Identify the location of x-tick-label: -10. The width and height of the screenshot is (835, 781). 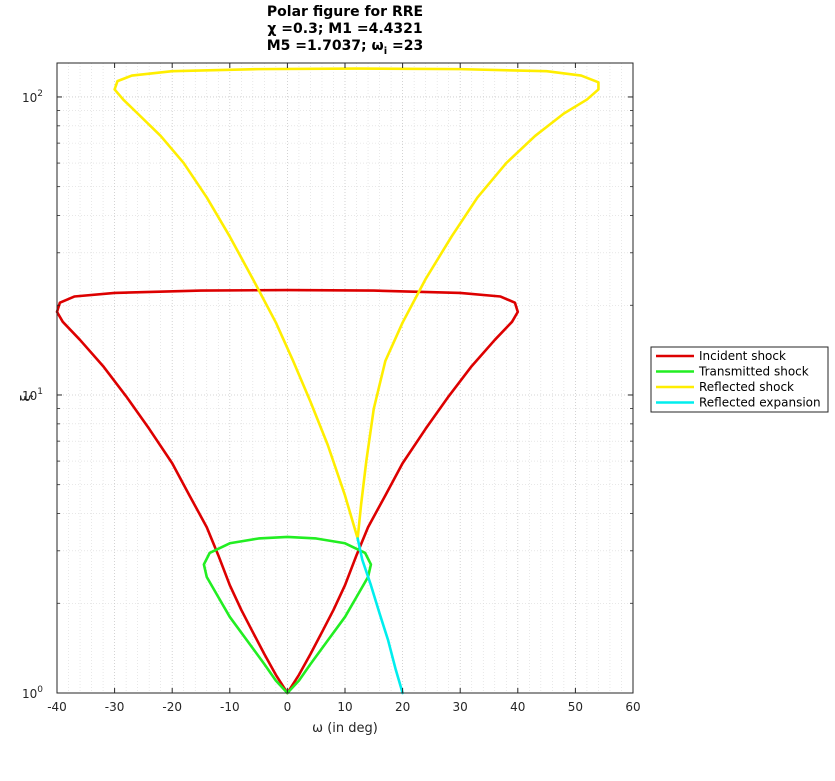
(230, 707).